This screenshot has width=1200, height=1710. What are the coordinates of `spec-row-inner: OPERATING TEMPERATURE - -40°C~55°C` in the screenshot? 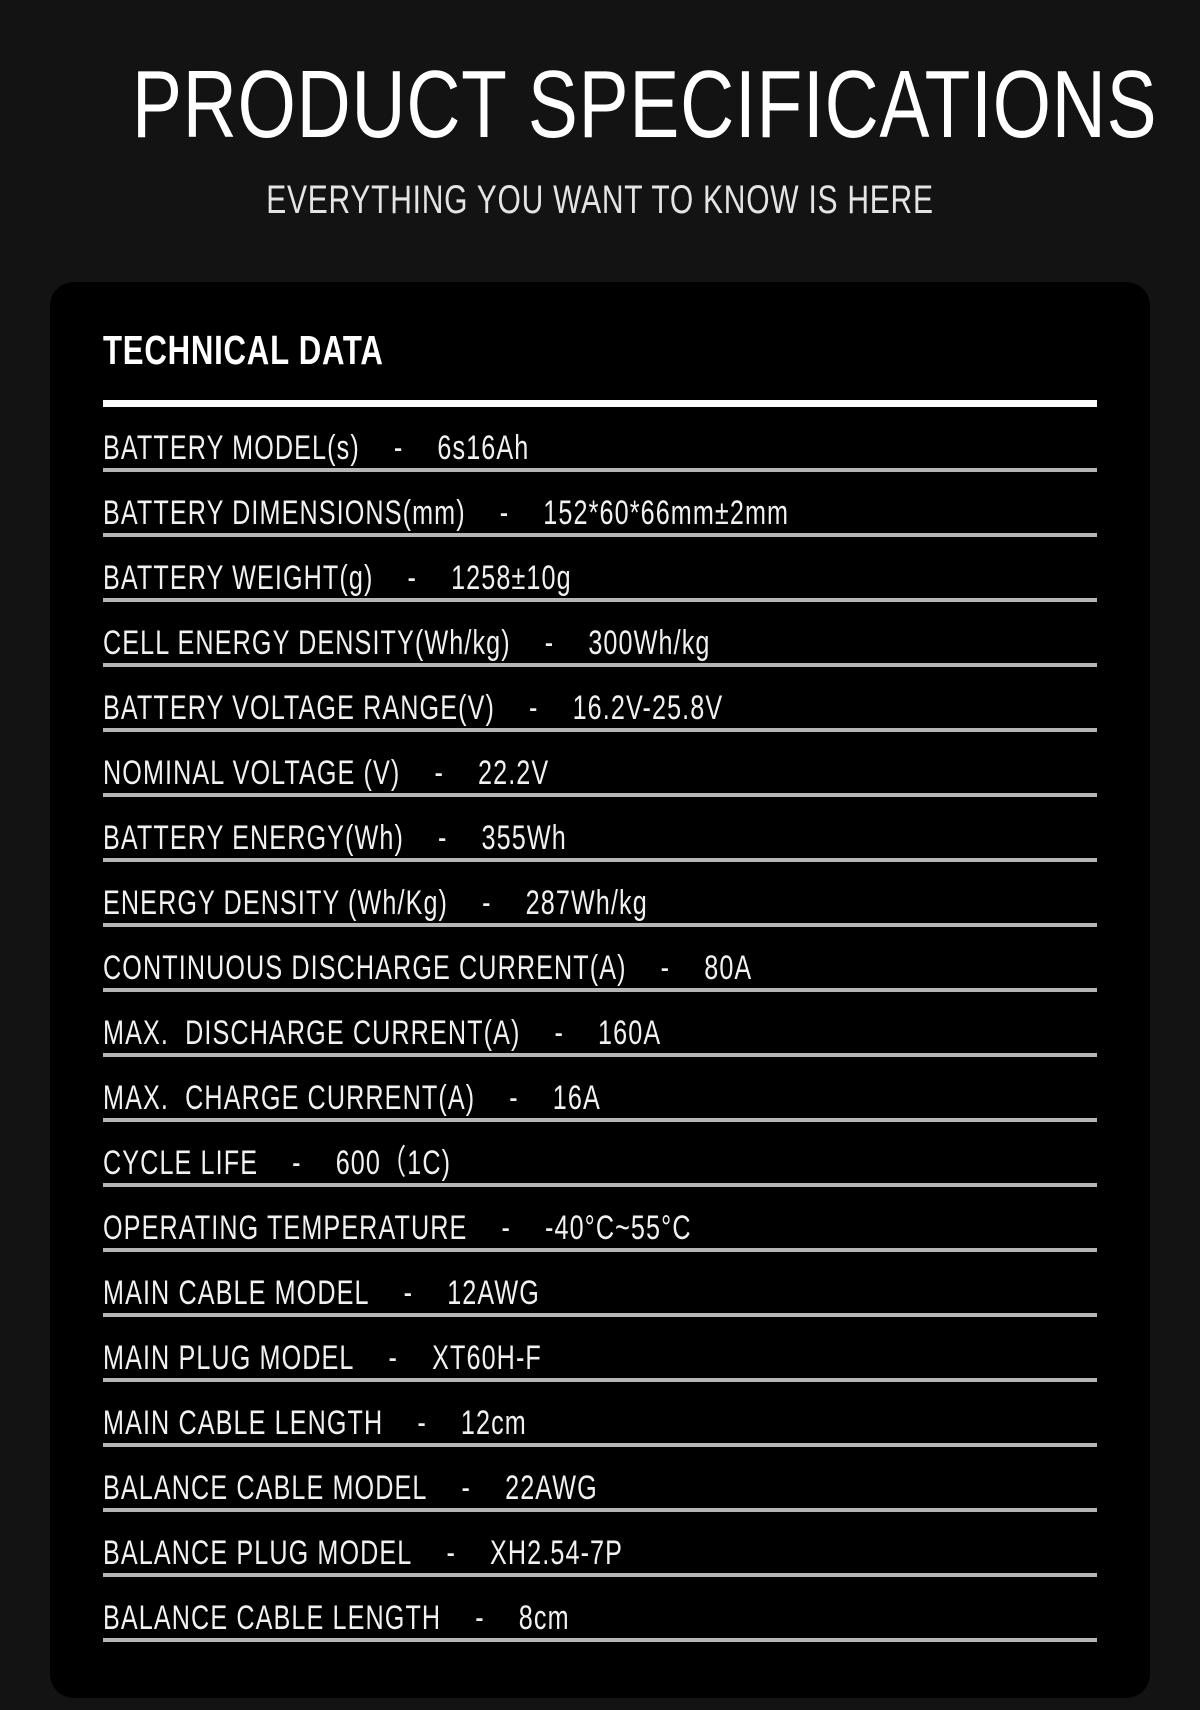 It's located at (471, 1228).